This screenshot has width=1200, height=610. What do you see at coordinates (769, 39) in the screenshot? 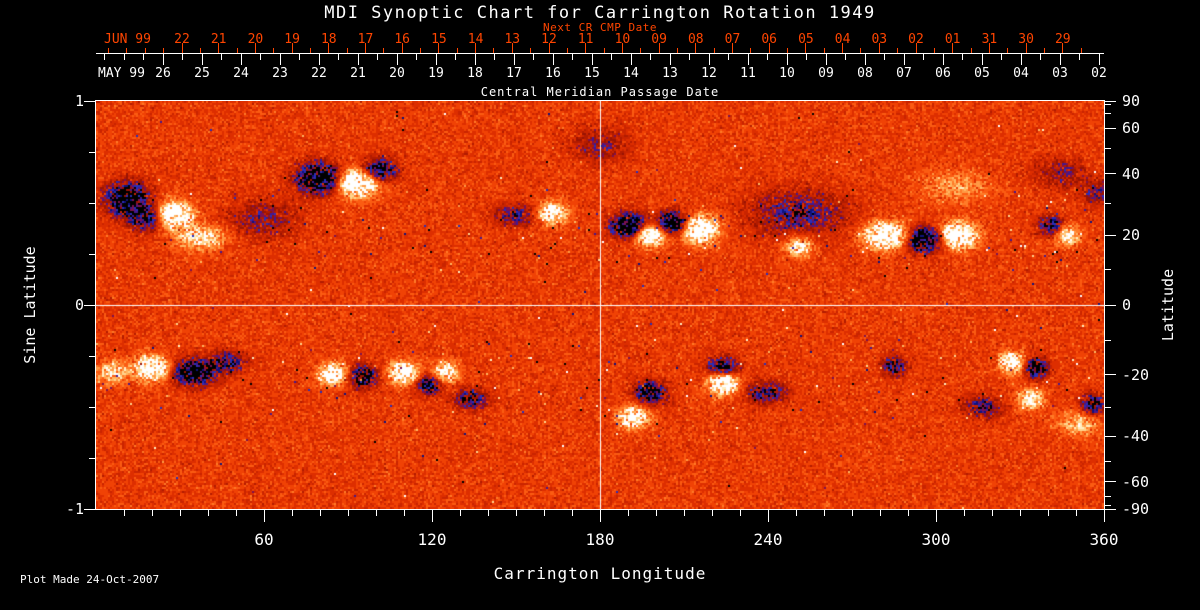
I see `cmp-day-label: 06` at bounding box center [769, 39].